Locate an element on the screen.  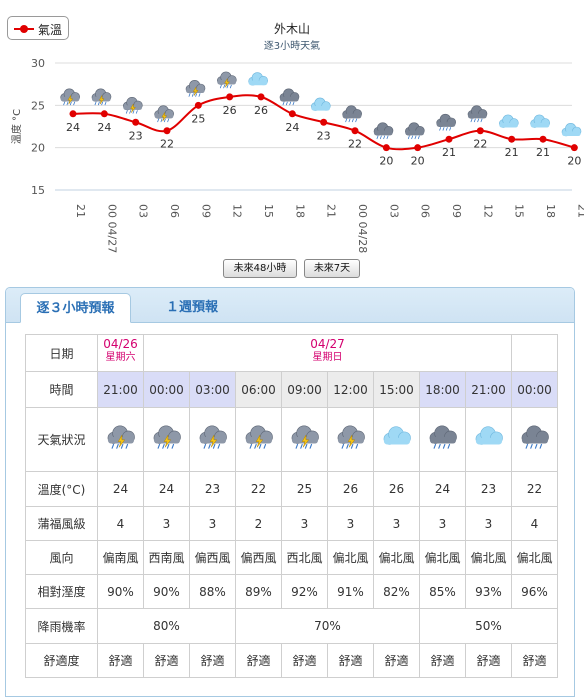
forecast-tabbar: 逐３小時預報 １週預報 is located at coordinates (290, 305).